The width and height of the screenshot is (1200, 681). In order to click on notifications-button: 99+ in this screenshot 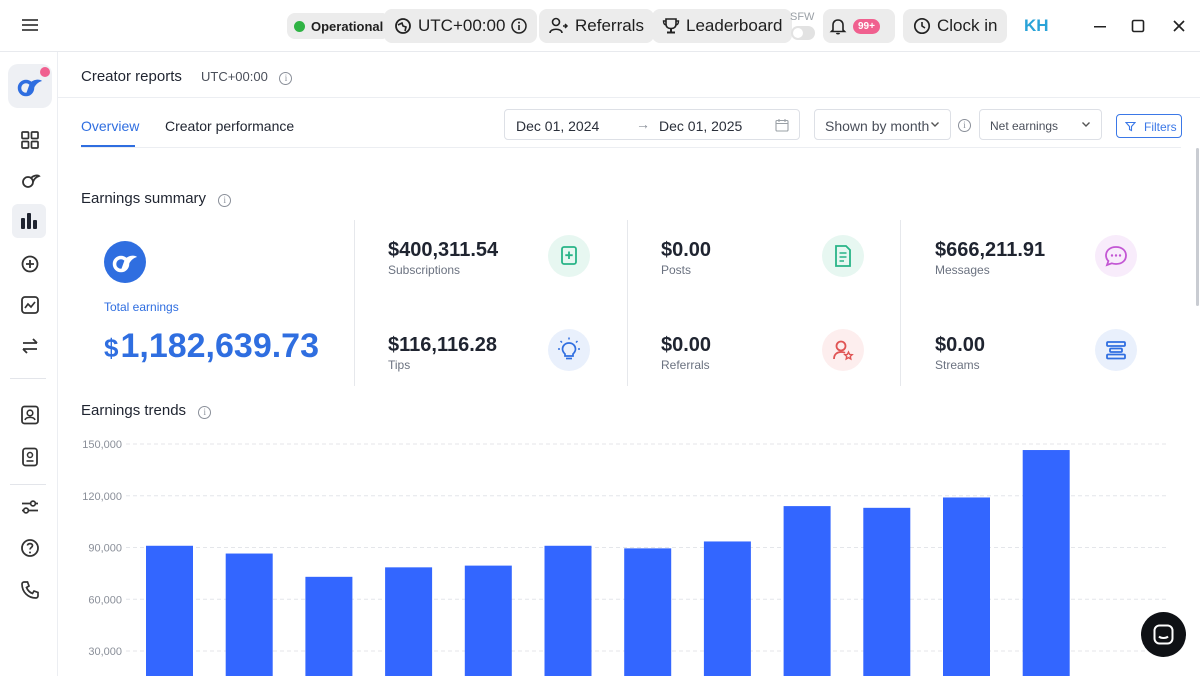, I will do `click(859, 26)`.